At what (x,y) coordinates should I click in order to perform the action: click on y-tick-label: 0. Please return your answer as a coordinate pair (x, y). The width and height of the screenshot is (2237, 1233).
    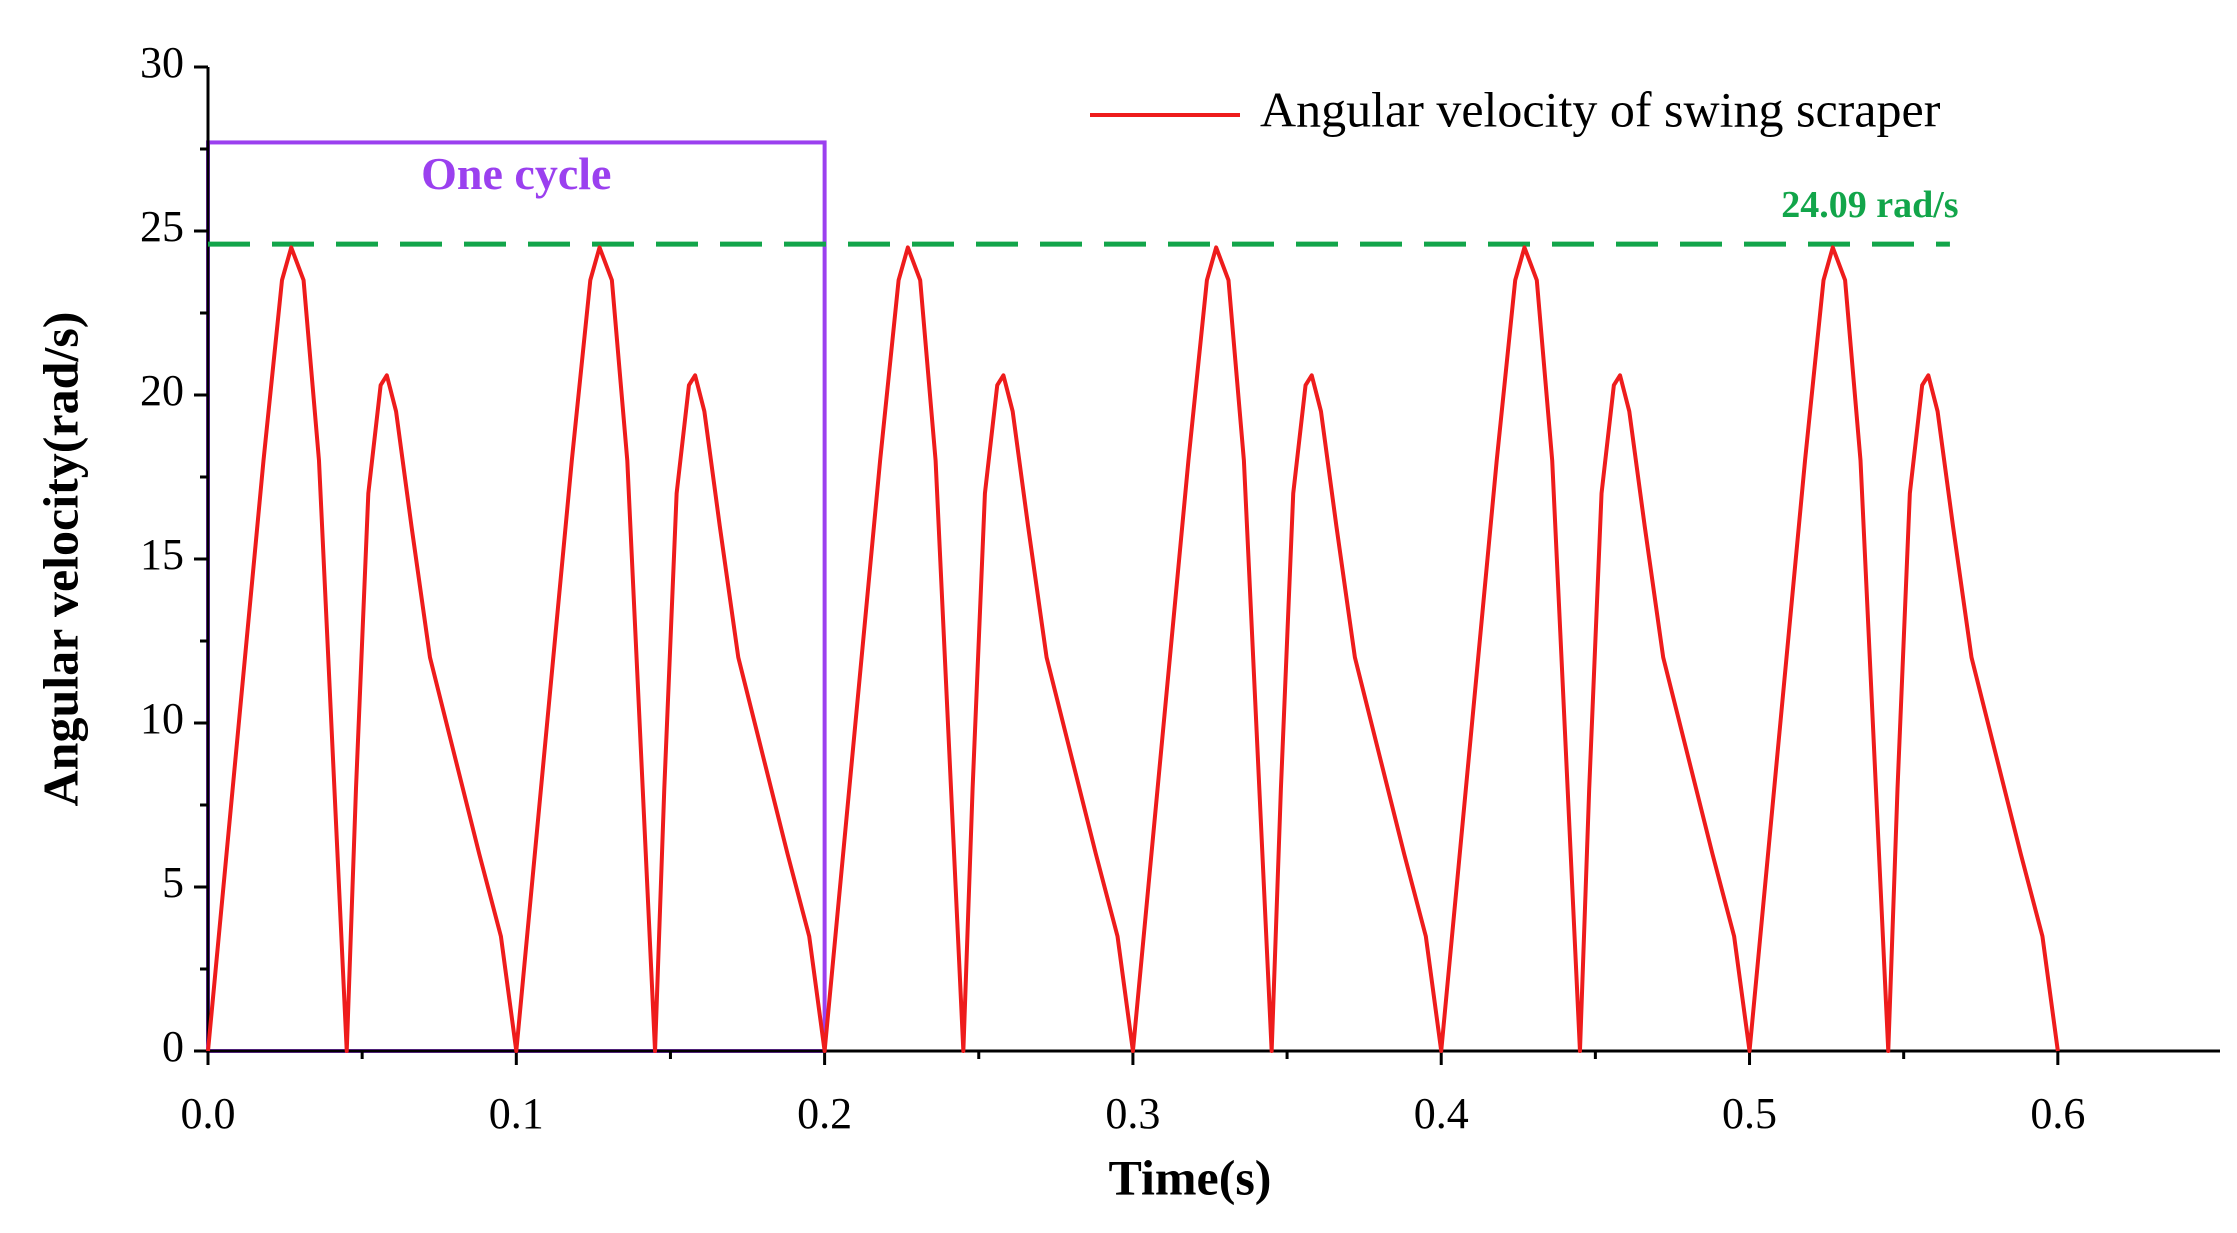
    Looking at the image, I should click on (173, 1046).